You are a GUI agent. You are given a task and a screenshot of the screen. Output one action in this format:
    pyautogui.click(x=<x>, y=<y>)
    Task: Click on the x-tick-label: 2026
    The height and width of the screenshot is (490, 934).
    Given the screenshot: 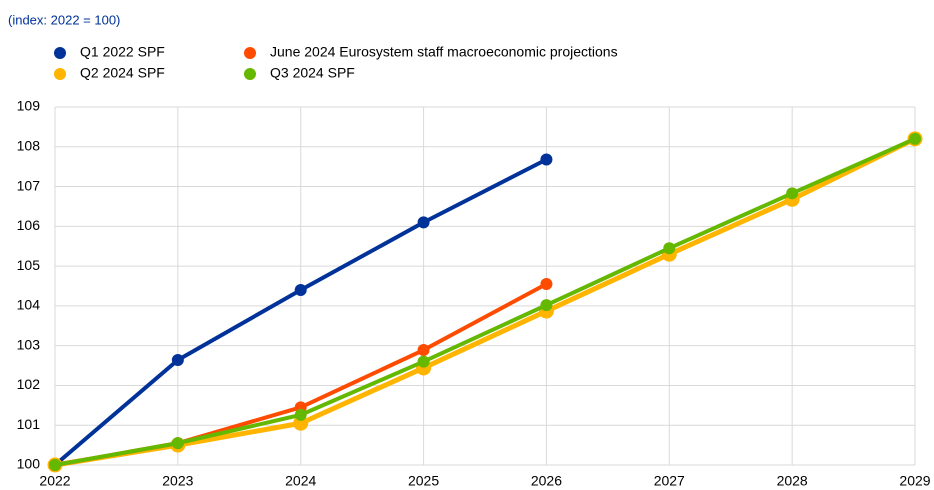 What is the action you would take?
    pyautogui.click(x=546, y=481)
    